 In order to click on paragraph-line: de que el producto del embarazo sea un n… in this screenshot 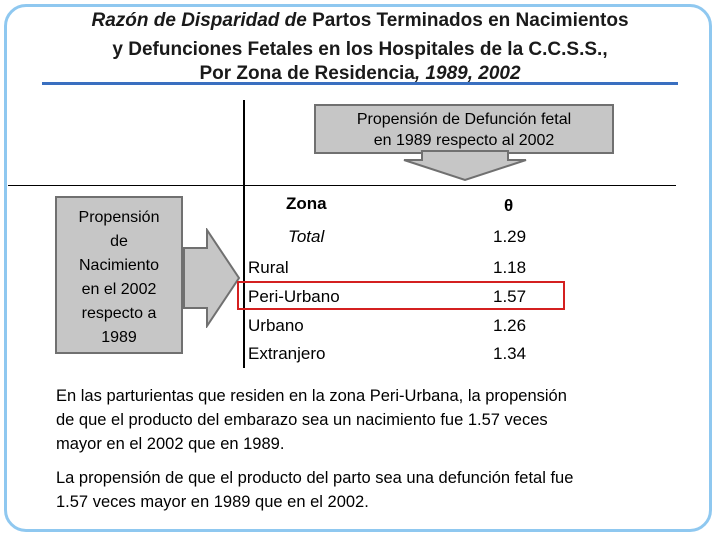, I will do `click(302, 420)`.